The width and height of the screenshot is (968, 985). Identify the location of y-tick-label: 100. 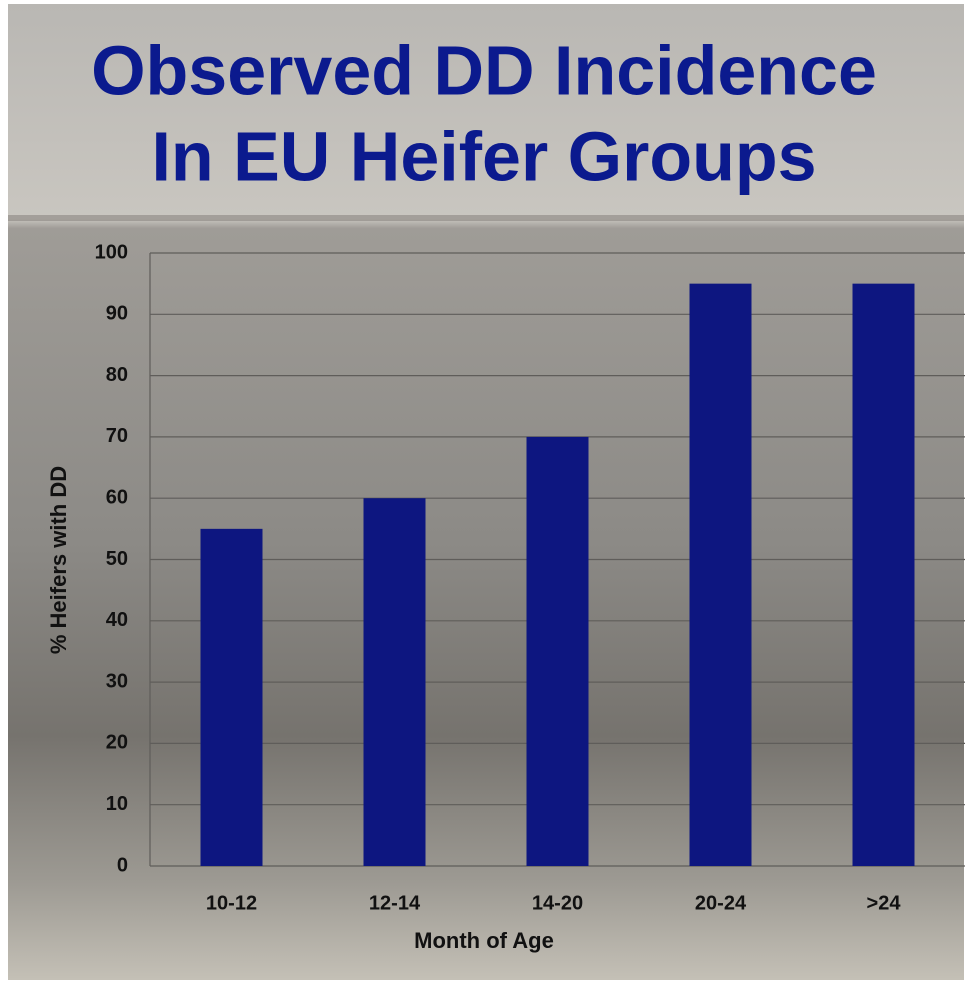
(111, 252).